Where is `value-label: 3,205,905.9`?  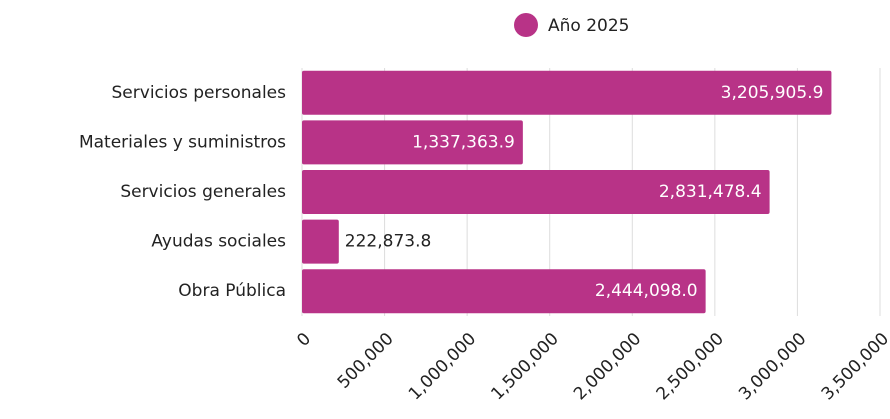
value-label: 3,205,905.9 is located at coordinates (772, 93).